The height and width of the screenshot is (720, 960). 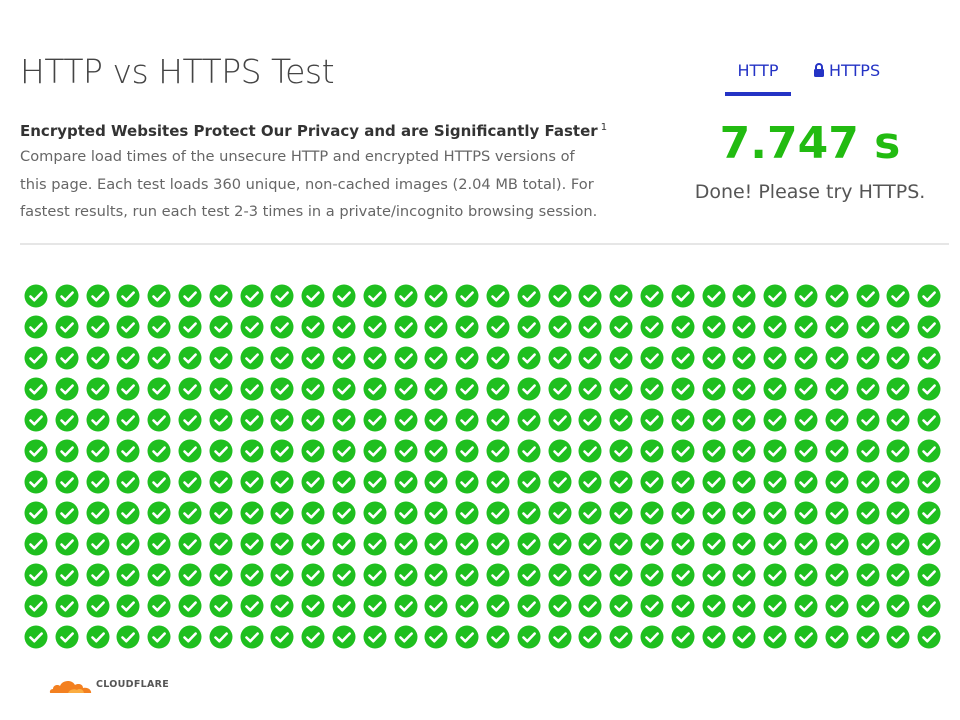 I want to click on tab-https: HTTPS, so click(x=853, y=77).